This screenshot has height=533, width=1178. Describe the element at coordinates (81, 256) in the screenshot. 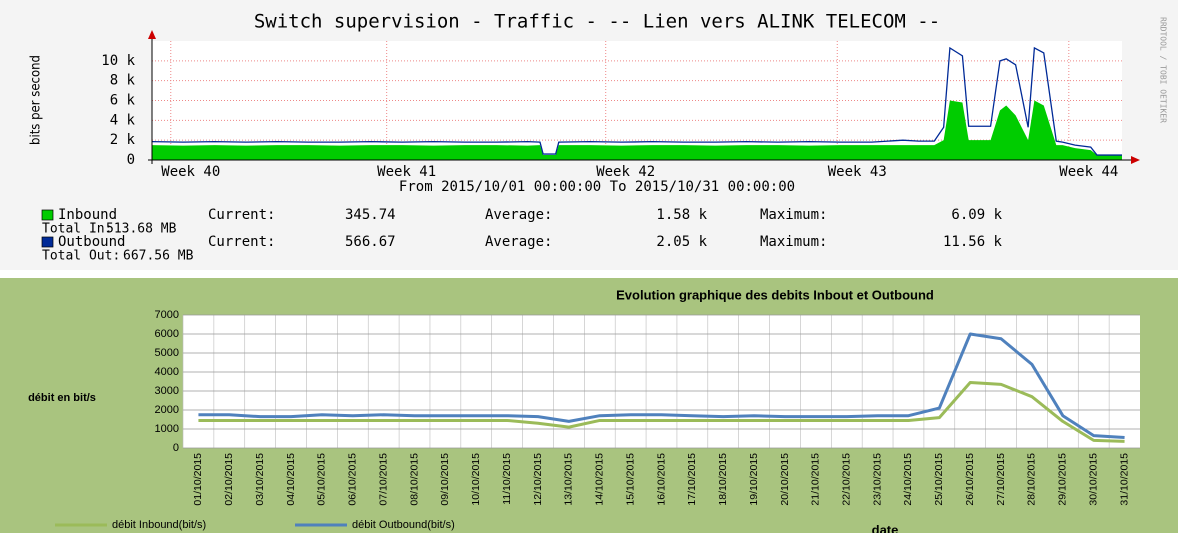

I see `stat-label: Total Out:` at that location.